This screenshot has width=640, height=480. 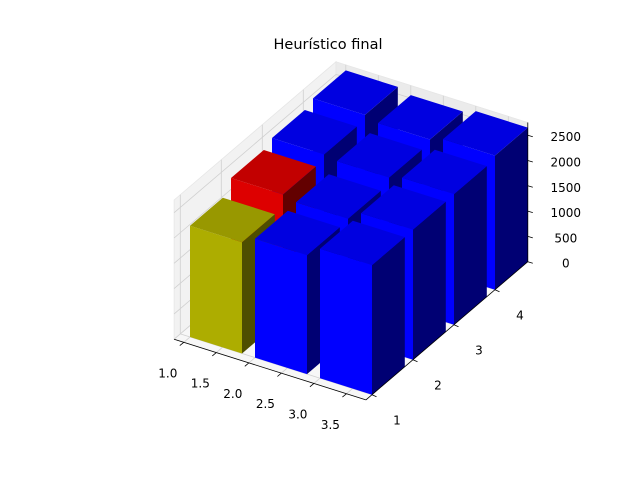 What do you see at coordinates (330, 425) in the screenshot?
I see `x-tick-label: 3.5` at bounding box center [330, 425].